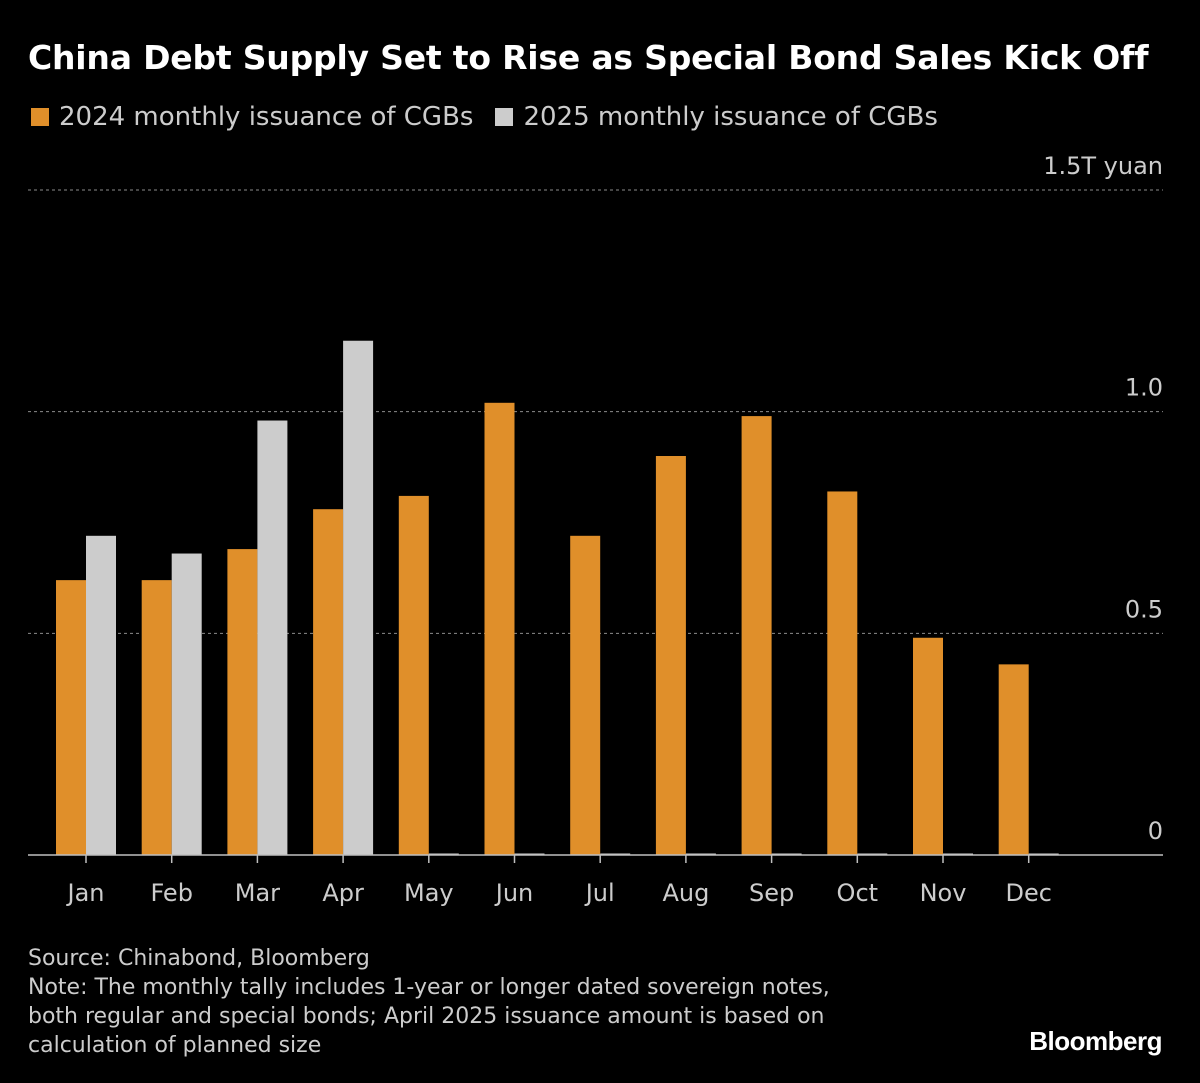  Describe the element at coordinates (1155, 831) in the screenshot. I see `y-tick-label: 0` at that location.